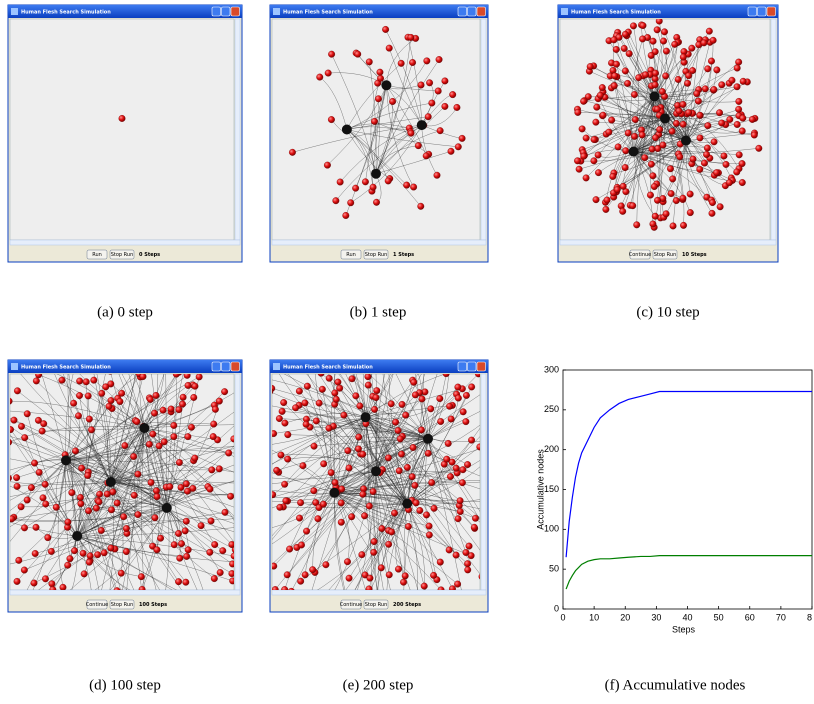  I want to click on app-icon, so click(276, 366).